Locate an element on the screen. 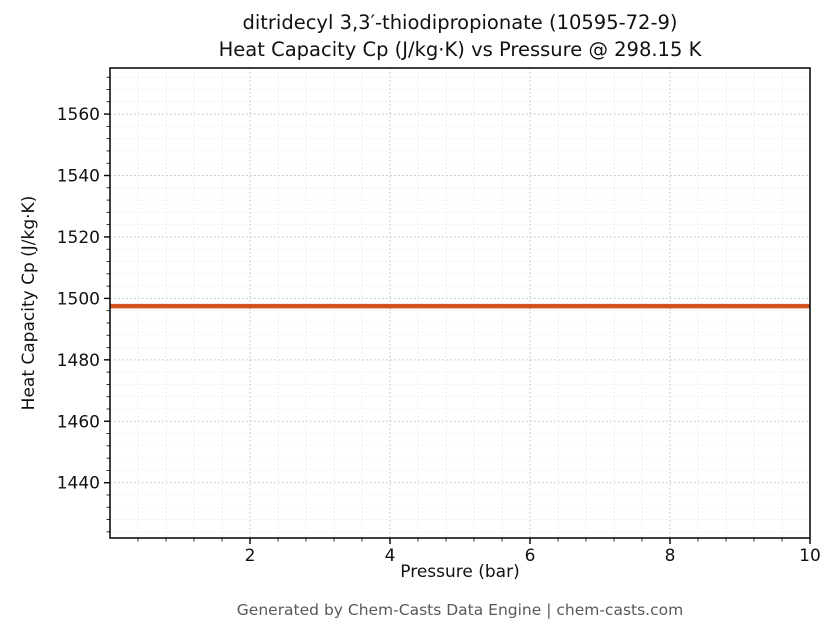  x-axis-label: Pressure (bar) is located at coordinates (460, 572).